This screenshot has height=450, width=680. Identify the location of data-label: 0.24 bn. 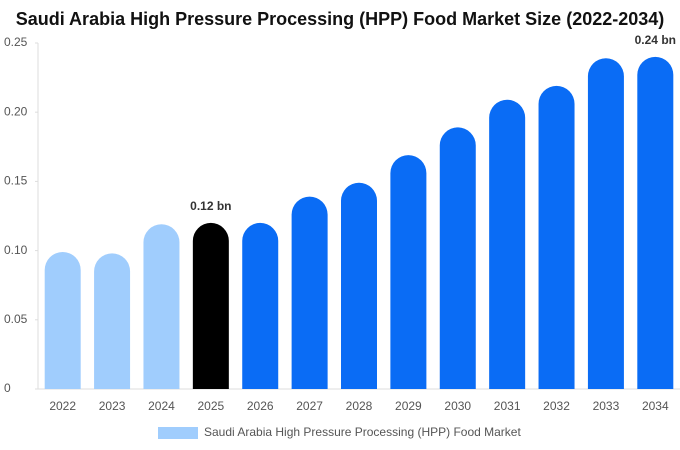
(655, 40).